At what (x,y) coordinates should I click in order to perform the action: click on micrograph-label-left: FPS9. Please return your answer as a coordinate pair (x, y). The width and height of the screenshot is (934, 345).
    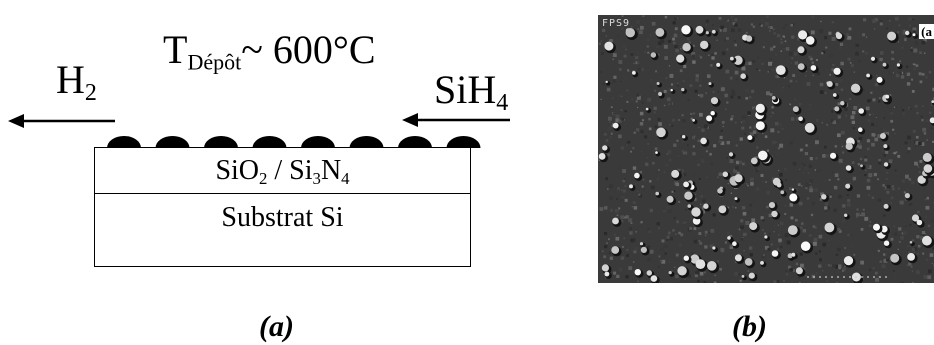
    Looking at the image, I should click on (616, 23).